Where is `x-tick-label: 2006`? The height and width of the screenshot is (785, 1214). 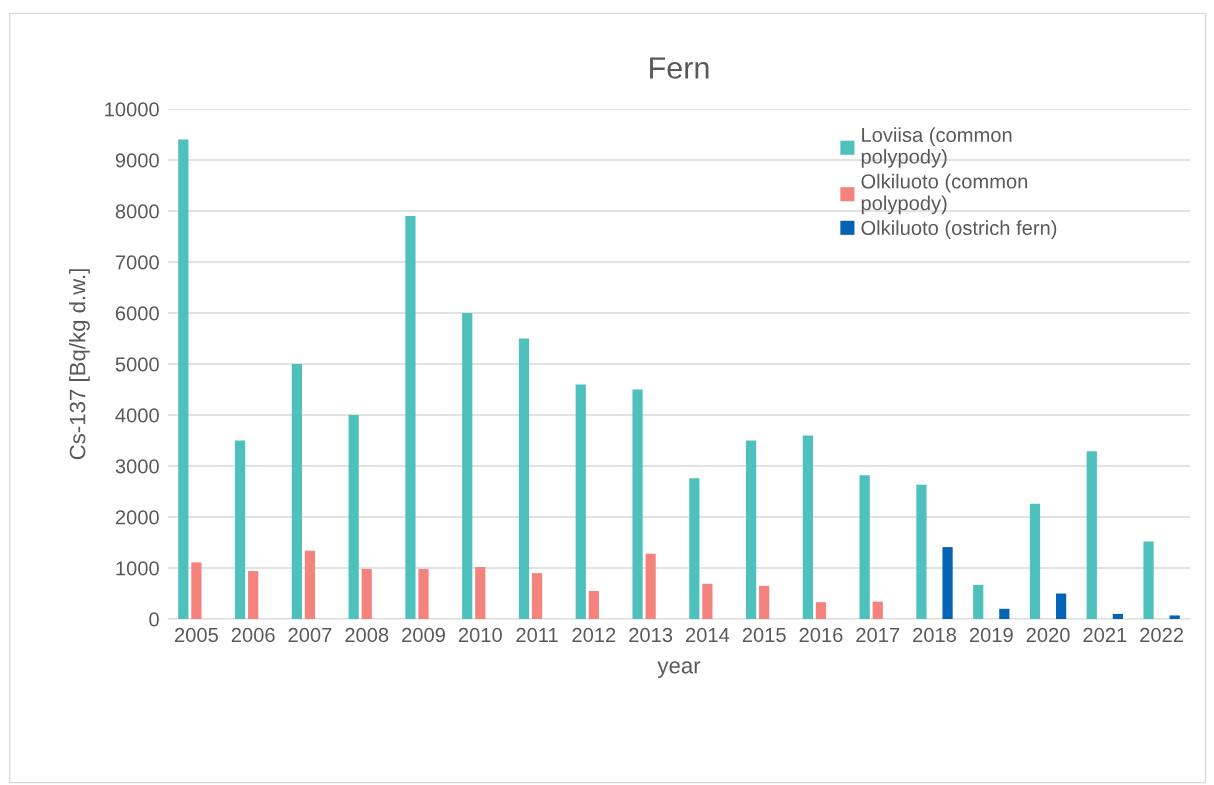
x-tick-label: 2006 is located at coordinates (253, 635).